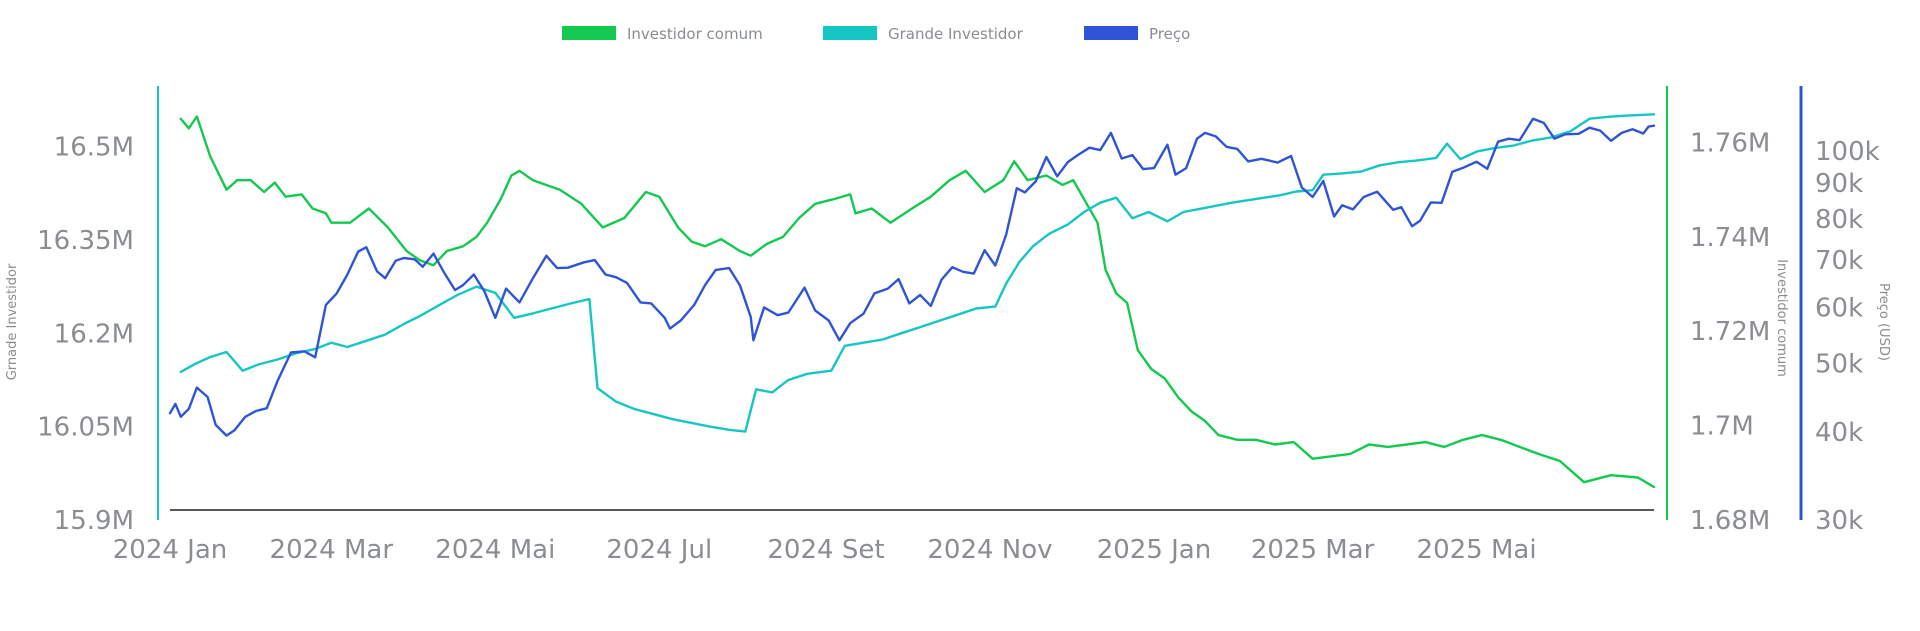 This screenshot has width=1920, height=631. Describe the element at coordinates (1883, 322) in the screenshot. I see `right2-axis-title: Preço (USD)` at that location.